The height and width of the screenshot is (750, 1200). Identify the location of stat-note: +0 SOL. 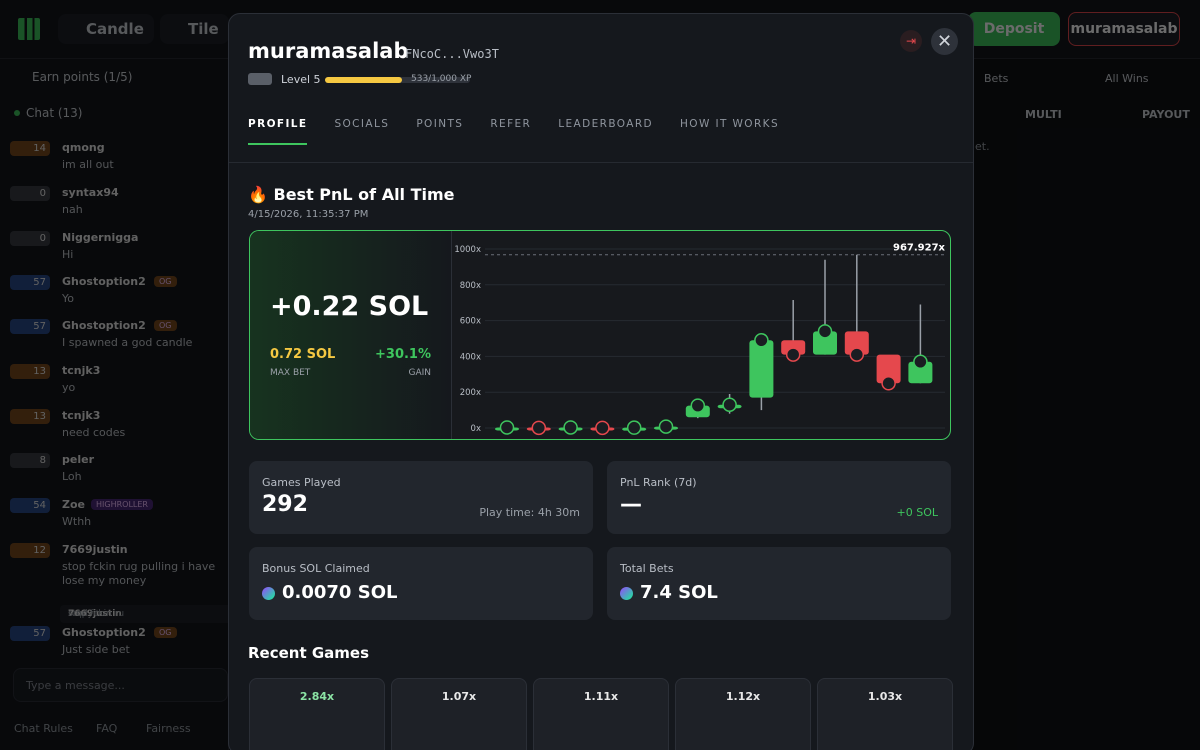
(917, 512).